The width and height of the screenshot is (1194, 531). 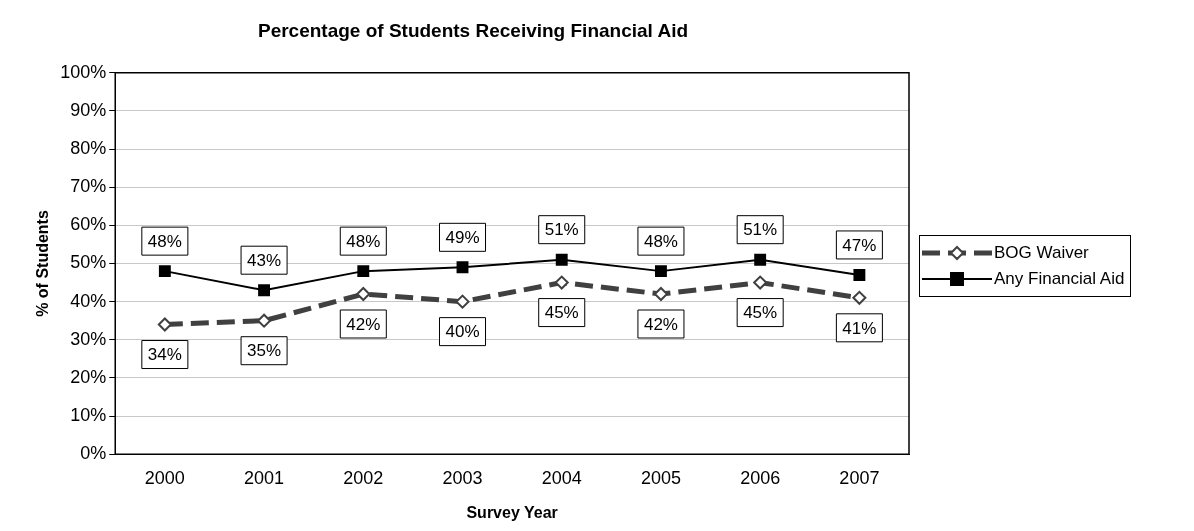 What do you see at coordinates (760, 477) in the screenshot?
I see `x-tick-label: 2006` at bounding box center [760, 477].